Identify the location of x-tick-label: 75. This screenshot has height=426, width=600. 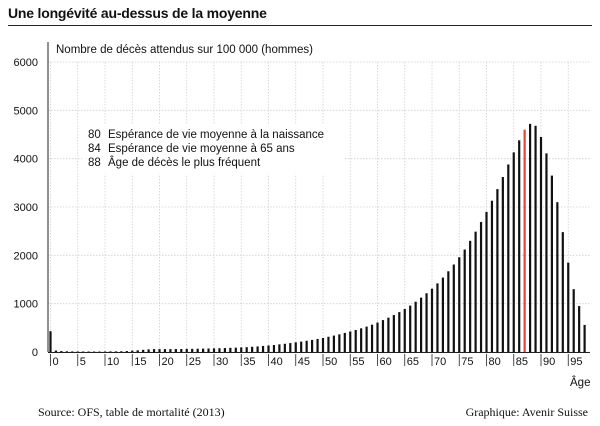
(467, 362).